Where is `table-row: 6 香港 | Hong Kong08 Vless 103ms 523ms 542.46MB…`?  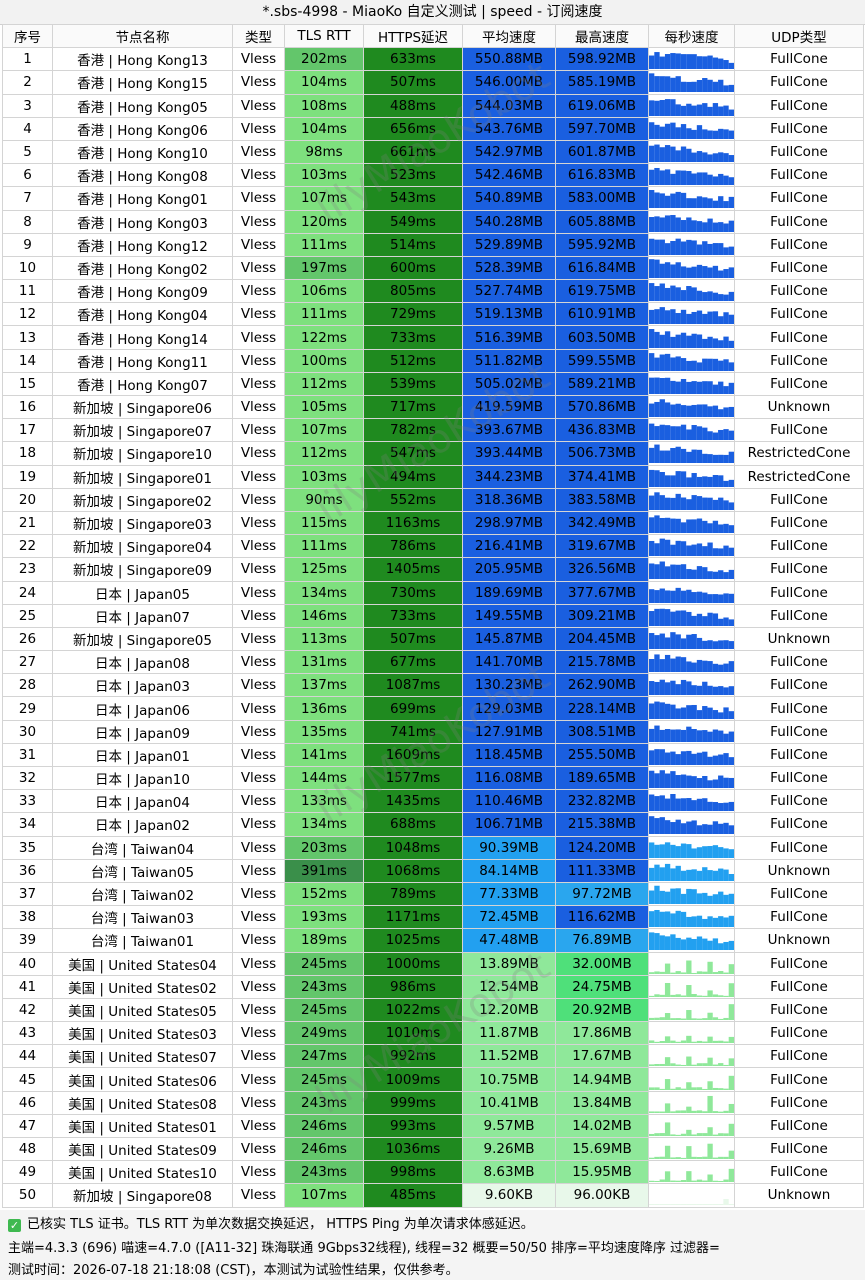
table-row: 6 香港 | Hong Kong08 Vless 103ms 523ms 542.46MB… is located at coordinates (433, 175).